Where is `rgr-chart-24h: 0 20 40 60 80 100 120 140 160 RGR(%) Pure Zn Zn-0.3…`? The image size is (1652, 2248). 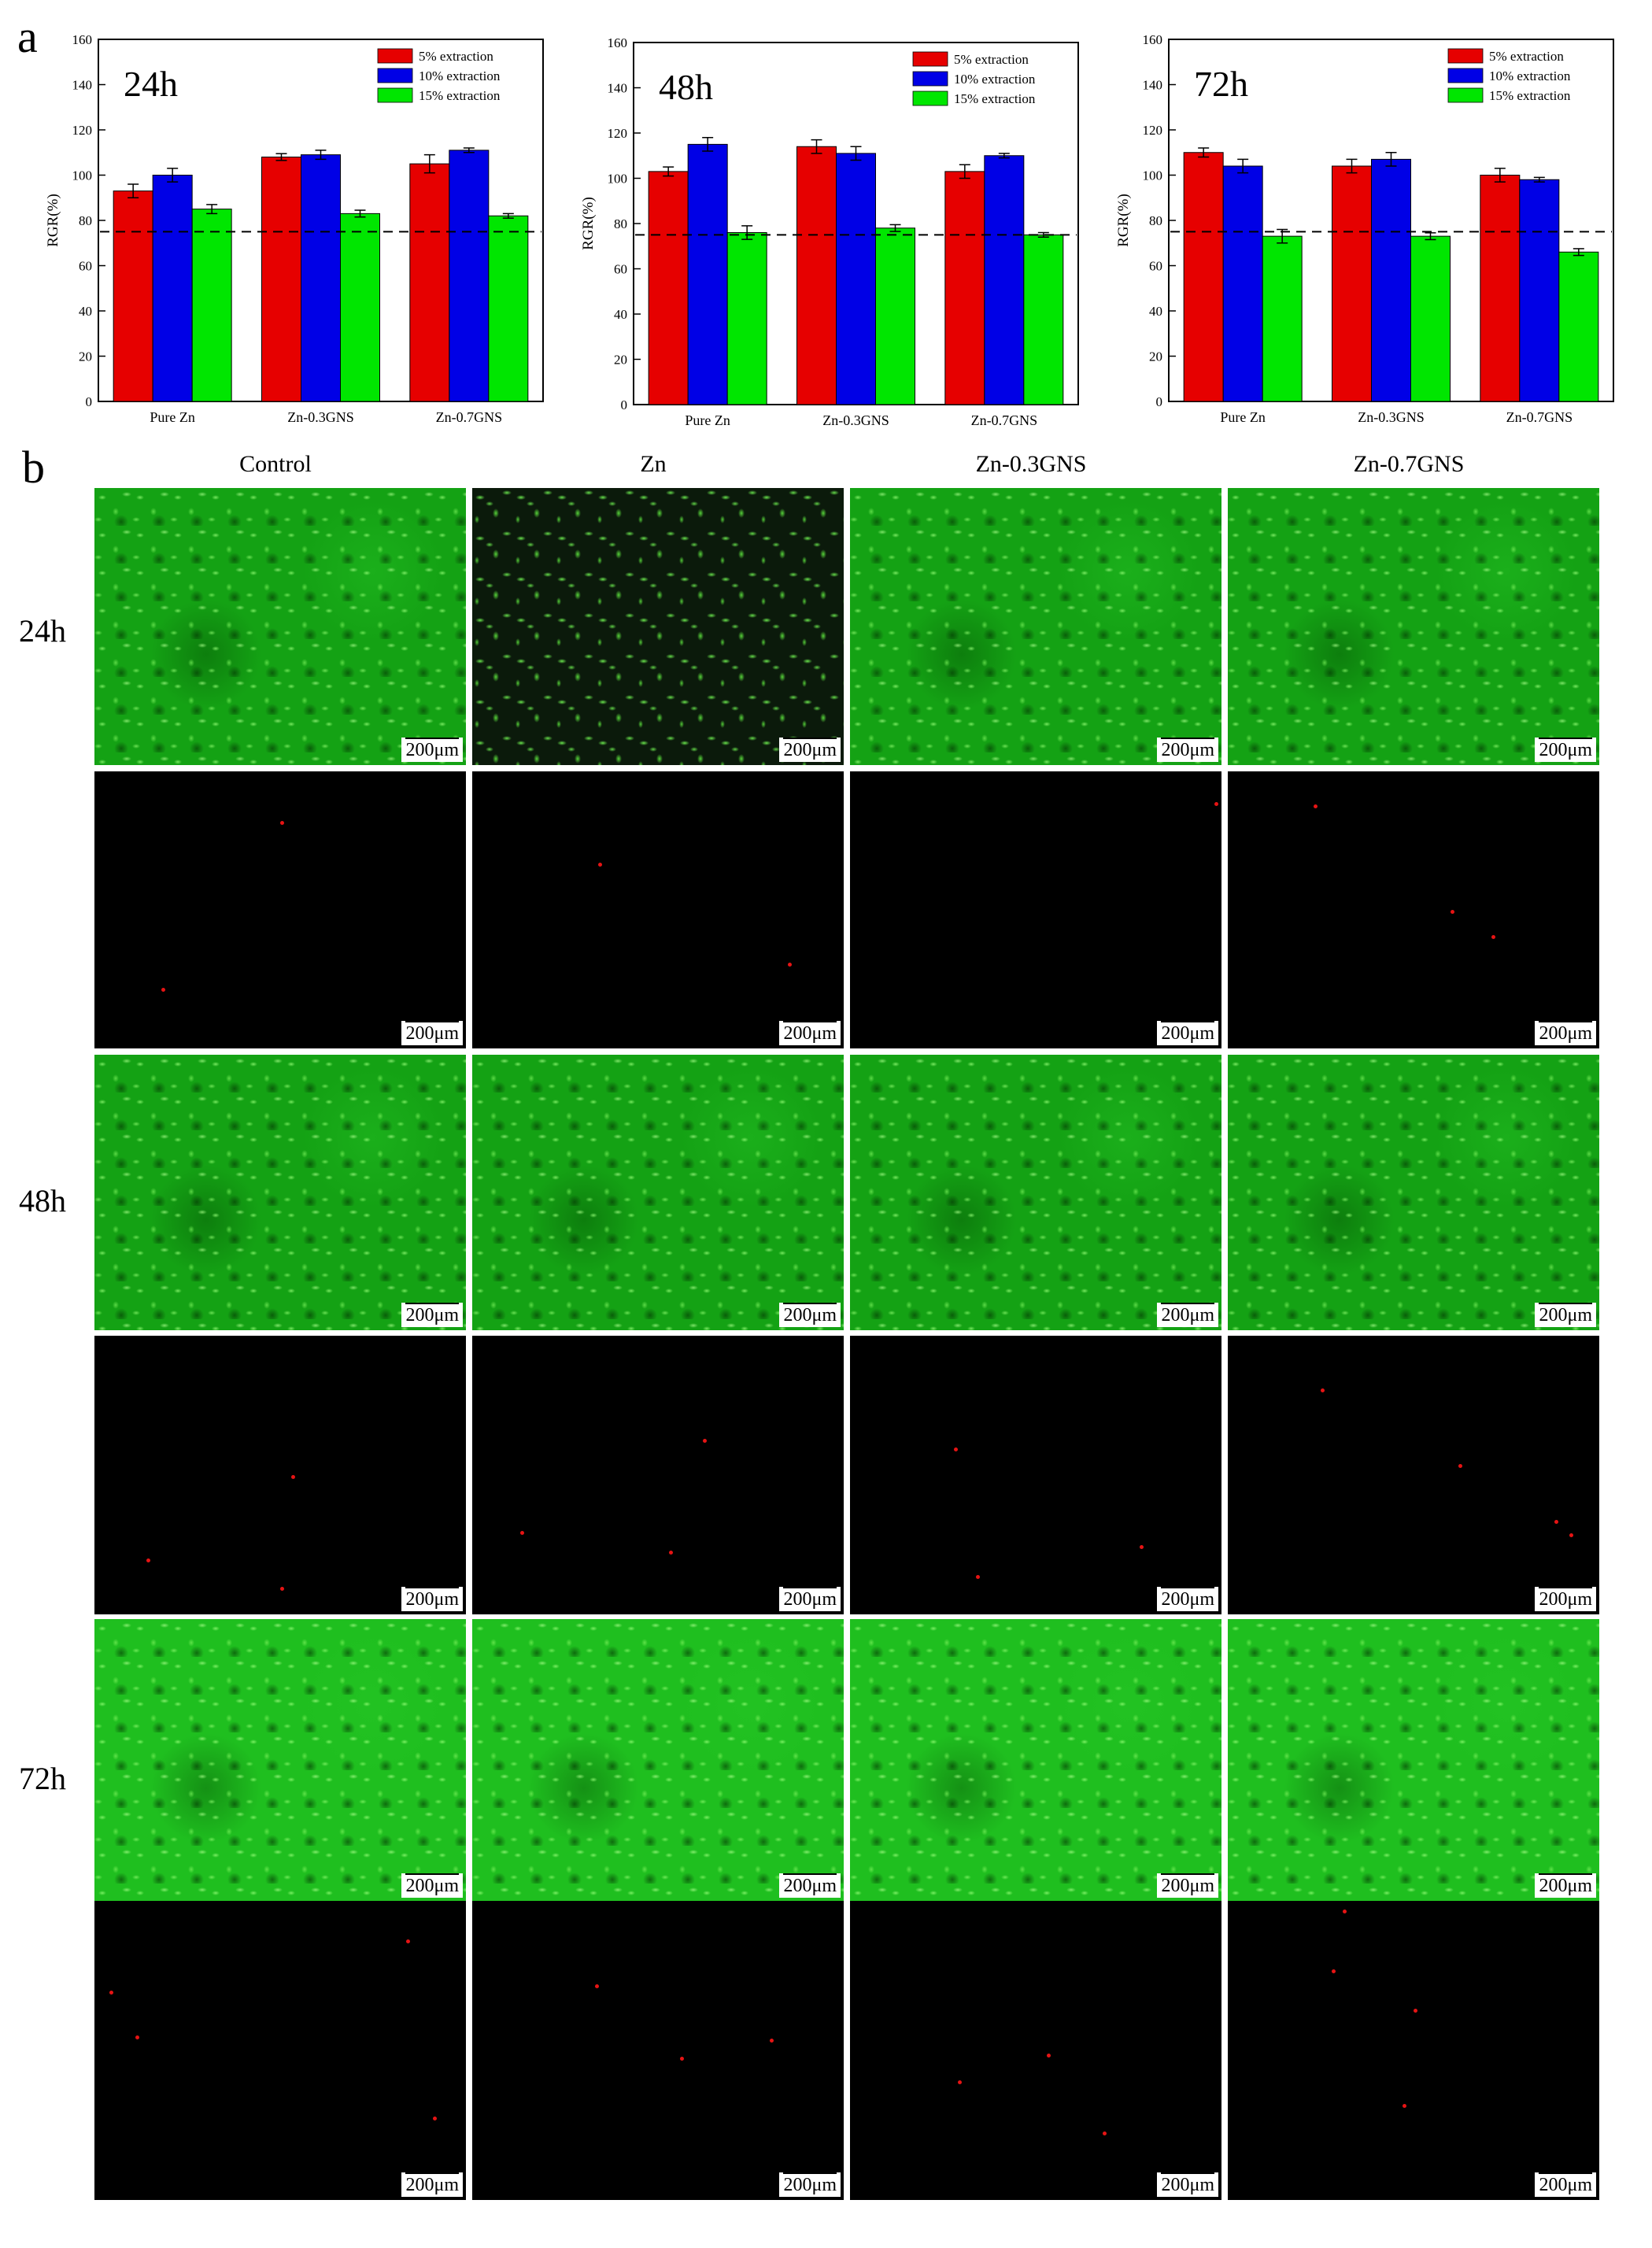
rgr-chart-24h: 0 20 40 60 80 100 120 140 160 RGR(%) Pure Zn Zn-0.3… is located at coordinates (295, 228).